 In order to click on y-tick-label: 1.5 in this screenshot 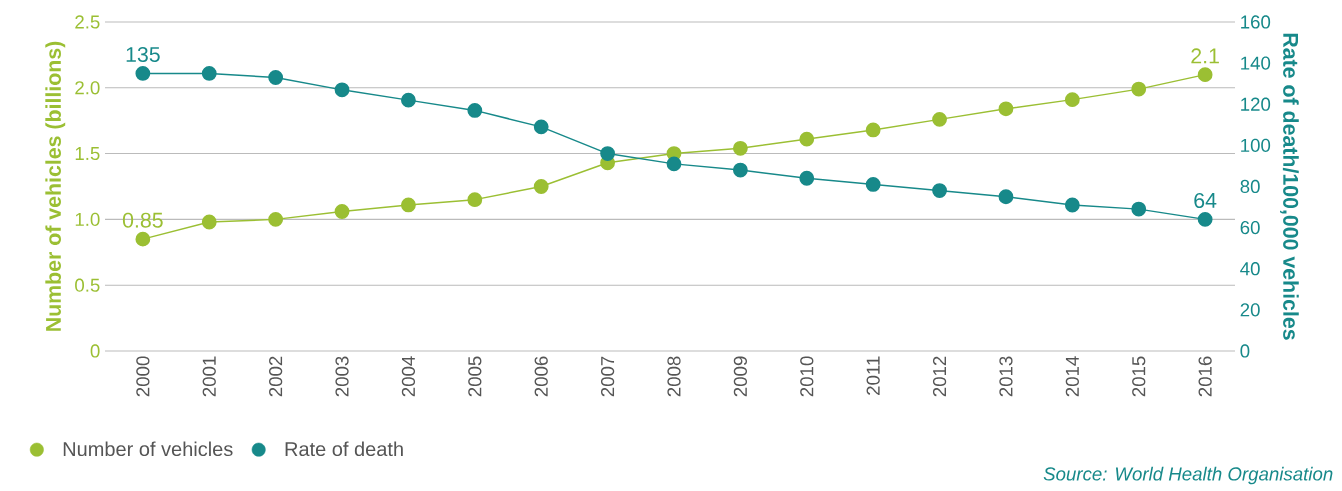, I will do `click(87, 154)`.